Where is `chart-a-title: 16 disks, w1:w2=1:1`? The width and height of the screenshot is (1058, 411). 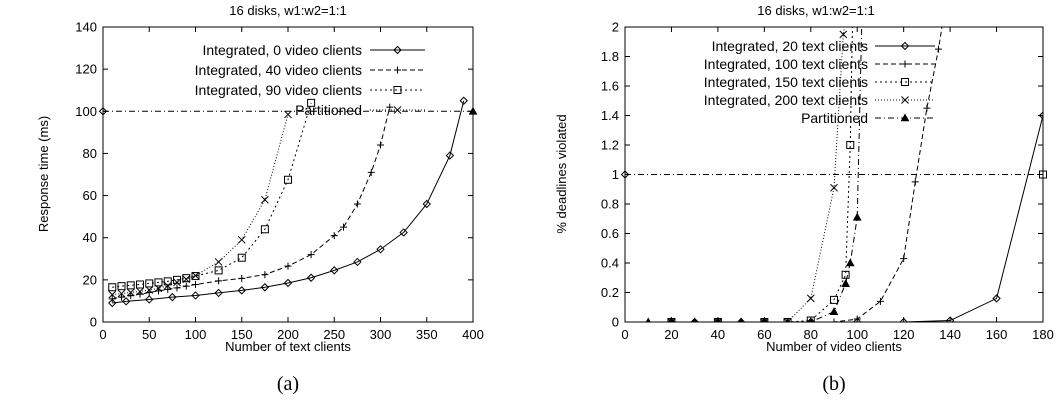 chart-a-title: 16 disks, w1:w2=1:1 is located at coordinates (287, 10).